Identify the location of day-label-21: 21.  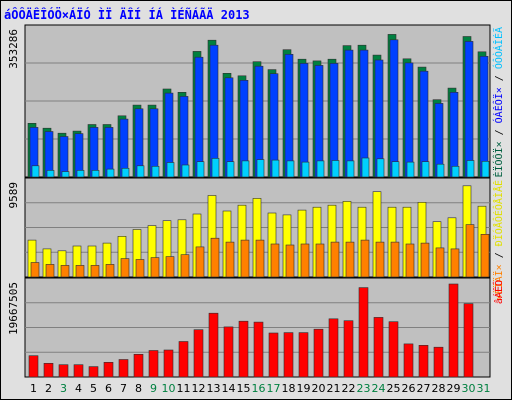
(334, 388).